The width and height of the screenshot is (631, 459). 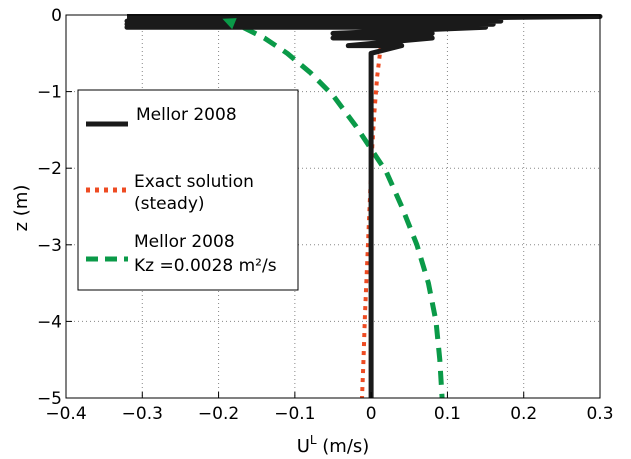 What do you see at coordinates (65, 414) in the screenshot?
I see `x-tick-label: −0.4` at bounding box center [65, 414].